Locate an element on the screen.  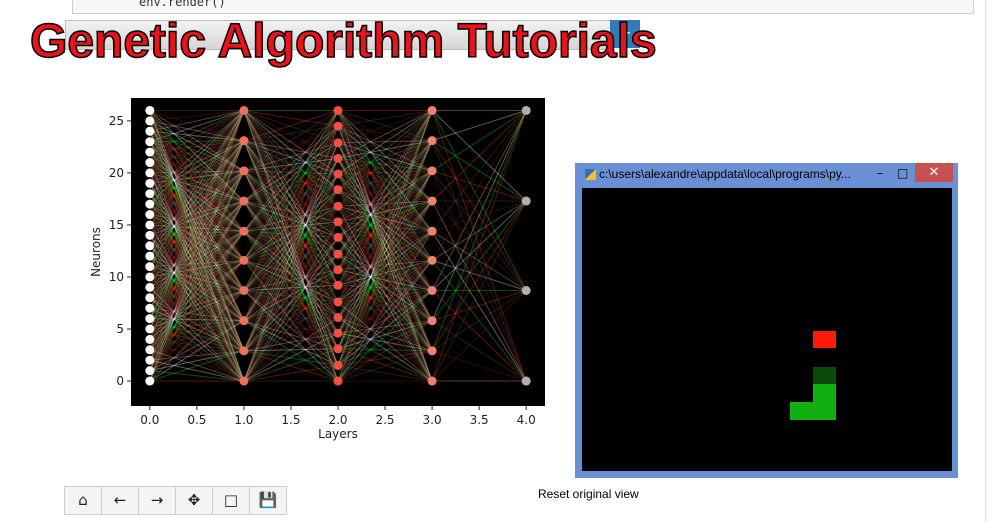
maximize: □ is located at coordinates (903, 173).